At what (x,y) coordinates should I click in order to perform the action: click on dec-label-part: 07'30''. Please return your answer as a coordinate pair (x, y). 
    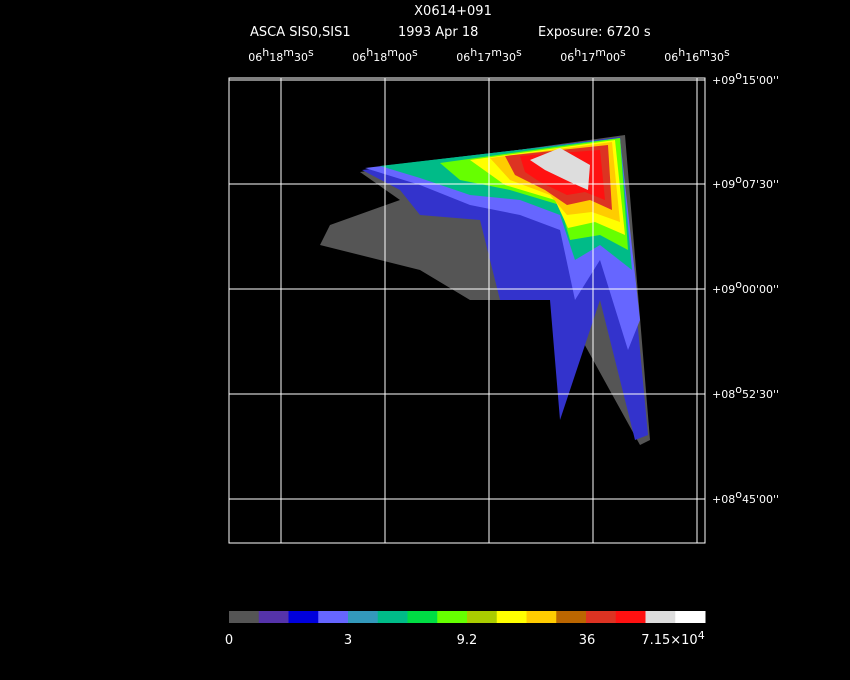
    Looking at the image, I should click on (760, 184).